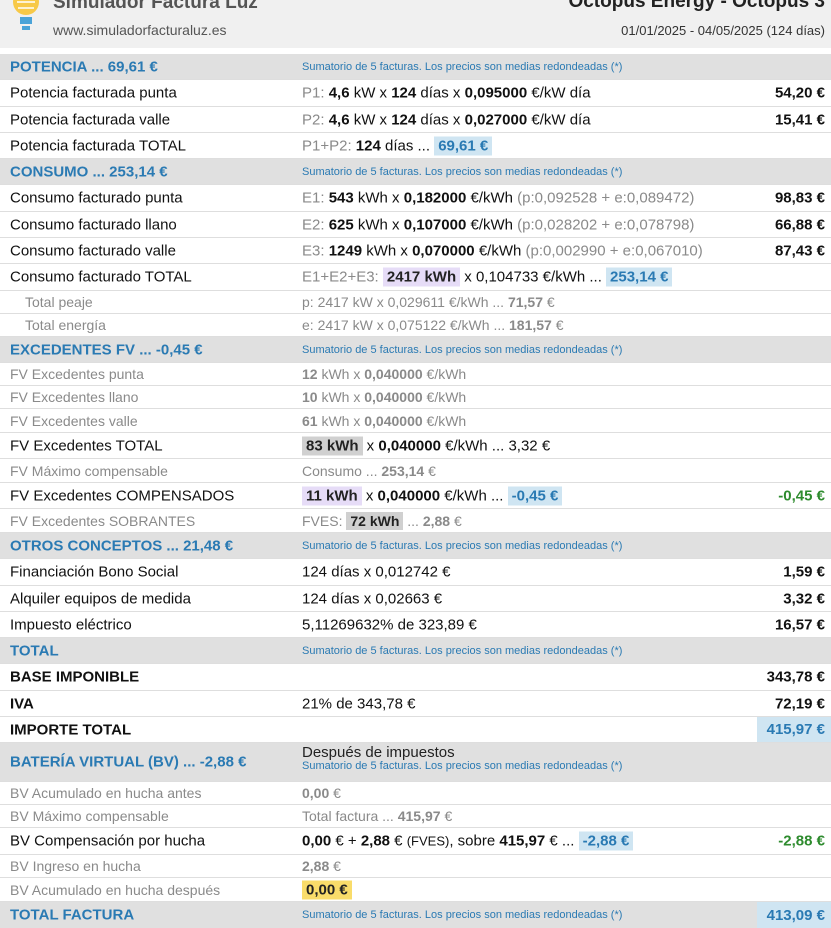  What do you see at coordinates (98, 145) in the screenshot?
I see `row-label: Potencia facturada TOTAL` at bounding box center [98, 145].